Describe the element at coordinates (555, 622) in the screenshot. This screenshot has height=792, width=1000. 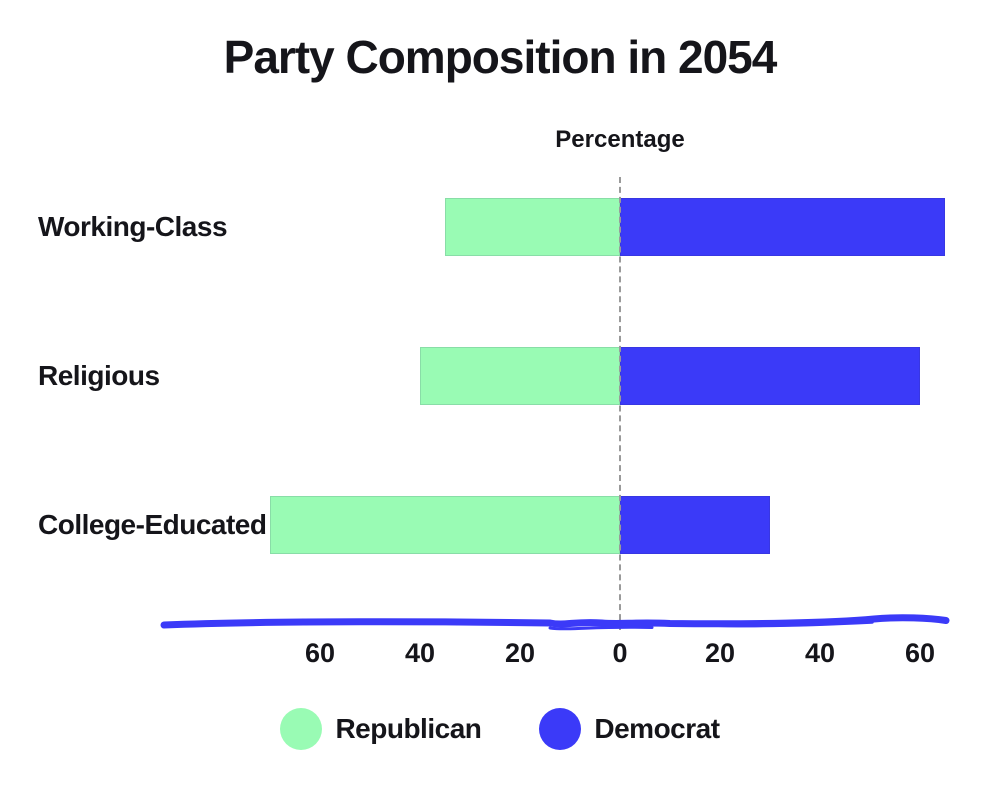
I see `x-axis-line` at that location.